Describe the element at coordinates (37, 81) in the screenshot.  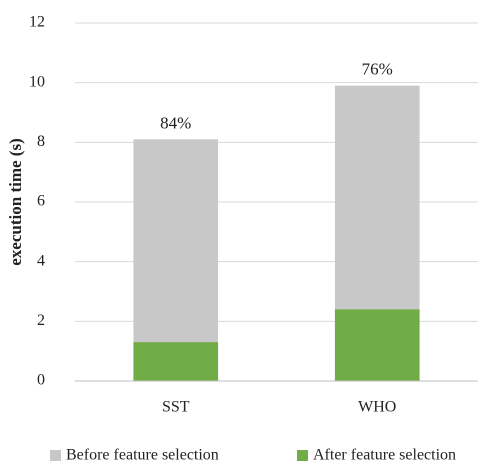
I see `y-tick-label: 10` at that location.